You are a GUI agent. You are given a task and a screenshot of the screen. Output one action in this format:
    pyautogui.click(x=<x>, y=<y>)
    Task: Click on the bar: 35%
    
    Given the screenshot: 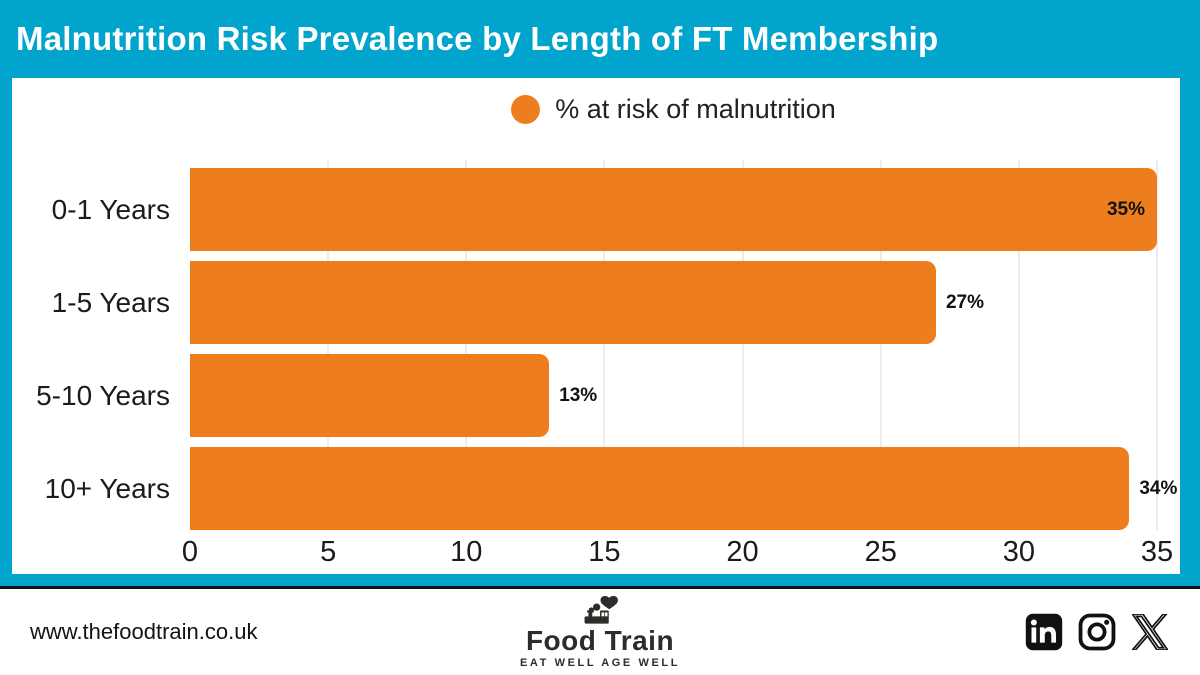 What is the action you would take?
    pyautogui.click(x=673, y=209)
    